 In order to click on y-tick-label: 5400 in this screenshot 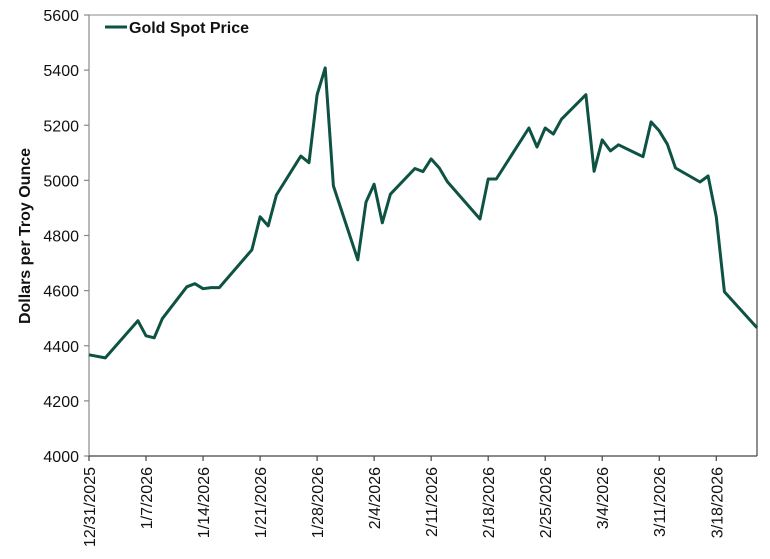, I will do `click(61, 71)`.